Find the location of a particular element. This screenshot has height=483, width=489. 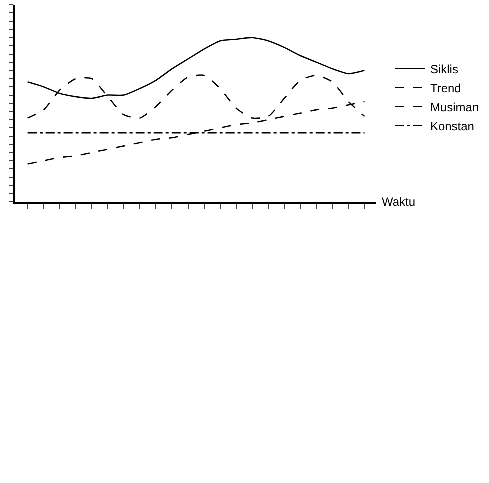

legend-label: Trend is located at coordinates (446, 88).